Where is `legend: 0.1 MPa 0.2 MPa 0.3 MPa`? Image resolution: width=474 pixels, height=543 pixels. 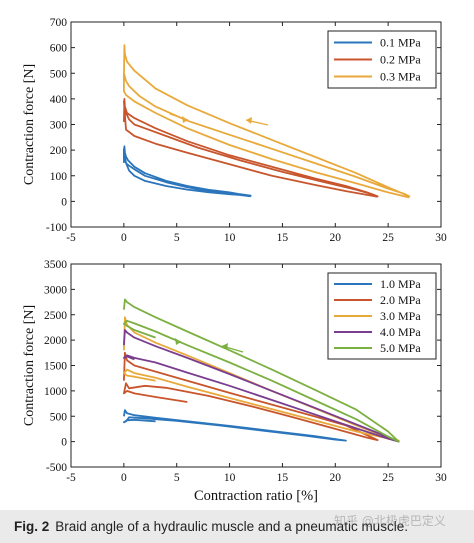
legend: 0.1 MPa 0.2 MPa 0.3 MPa is located at coordinates (382, 59).